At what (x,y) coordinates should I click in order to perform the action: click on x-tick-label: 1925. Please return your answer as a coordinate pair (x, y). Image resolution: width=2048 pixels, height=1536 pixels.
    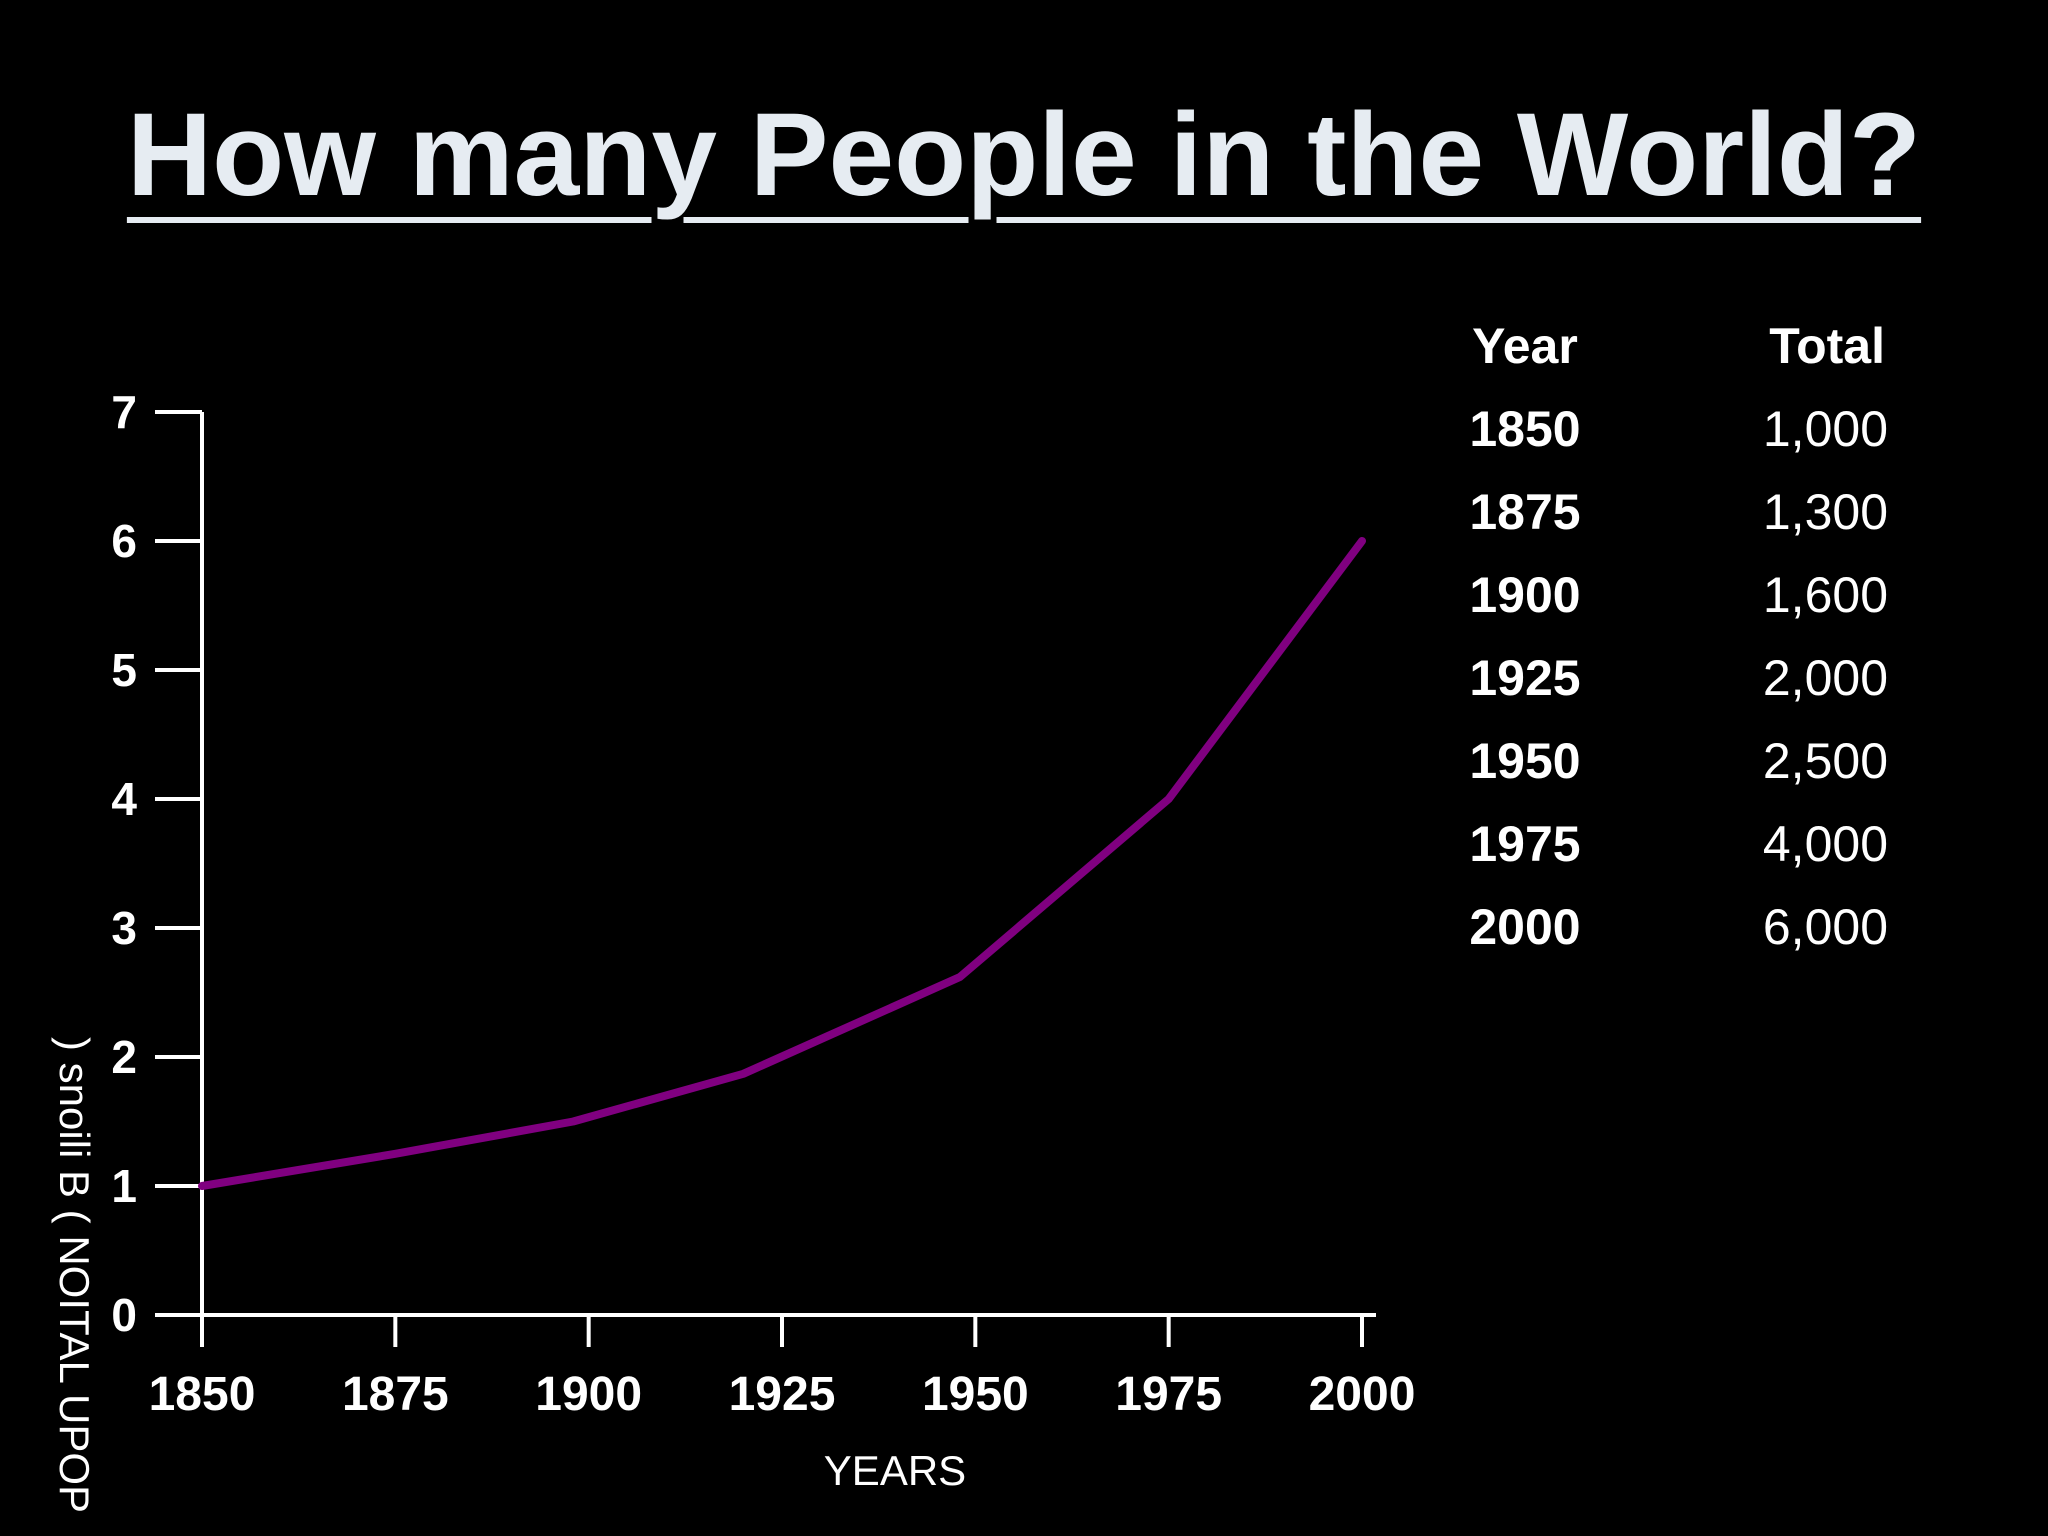
    Looking at the image, I should click on (782, 1394).